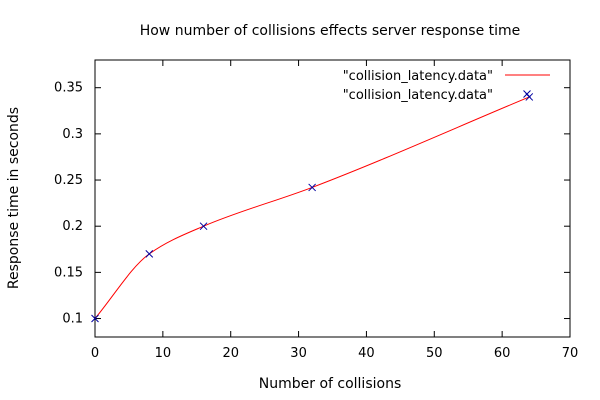 This screenshot has width=600, height=400. Describe the element at coordinates (68, 180) in the screenshot. I see `y-tick-label: 0.25` at that location.